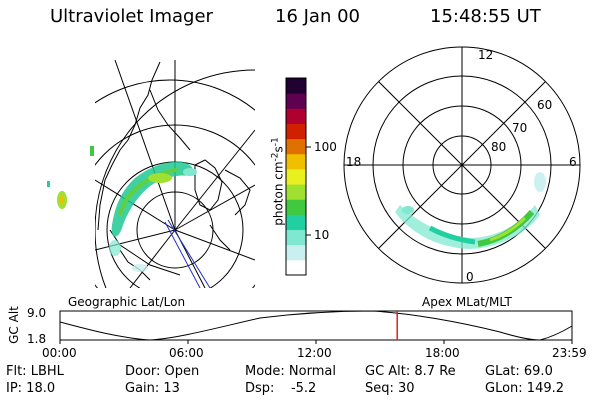  Describe the element at coordinates (525, 388) in the screenshot. I see `glon-value: GLon: 149.2` at that location.